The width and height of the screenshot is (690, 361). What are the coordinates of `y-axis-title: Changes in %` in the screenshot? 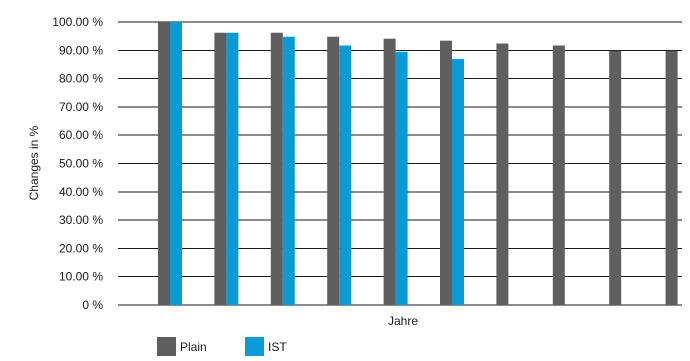 It's located at (34, 162).